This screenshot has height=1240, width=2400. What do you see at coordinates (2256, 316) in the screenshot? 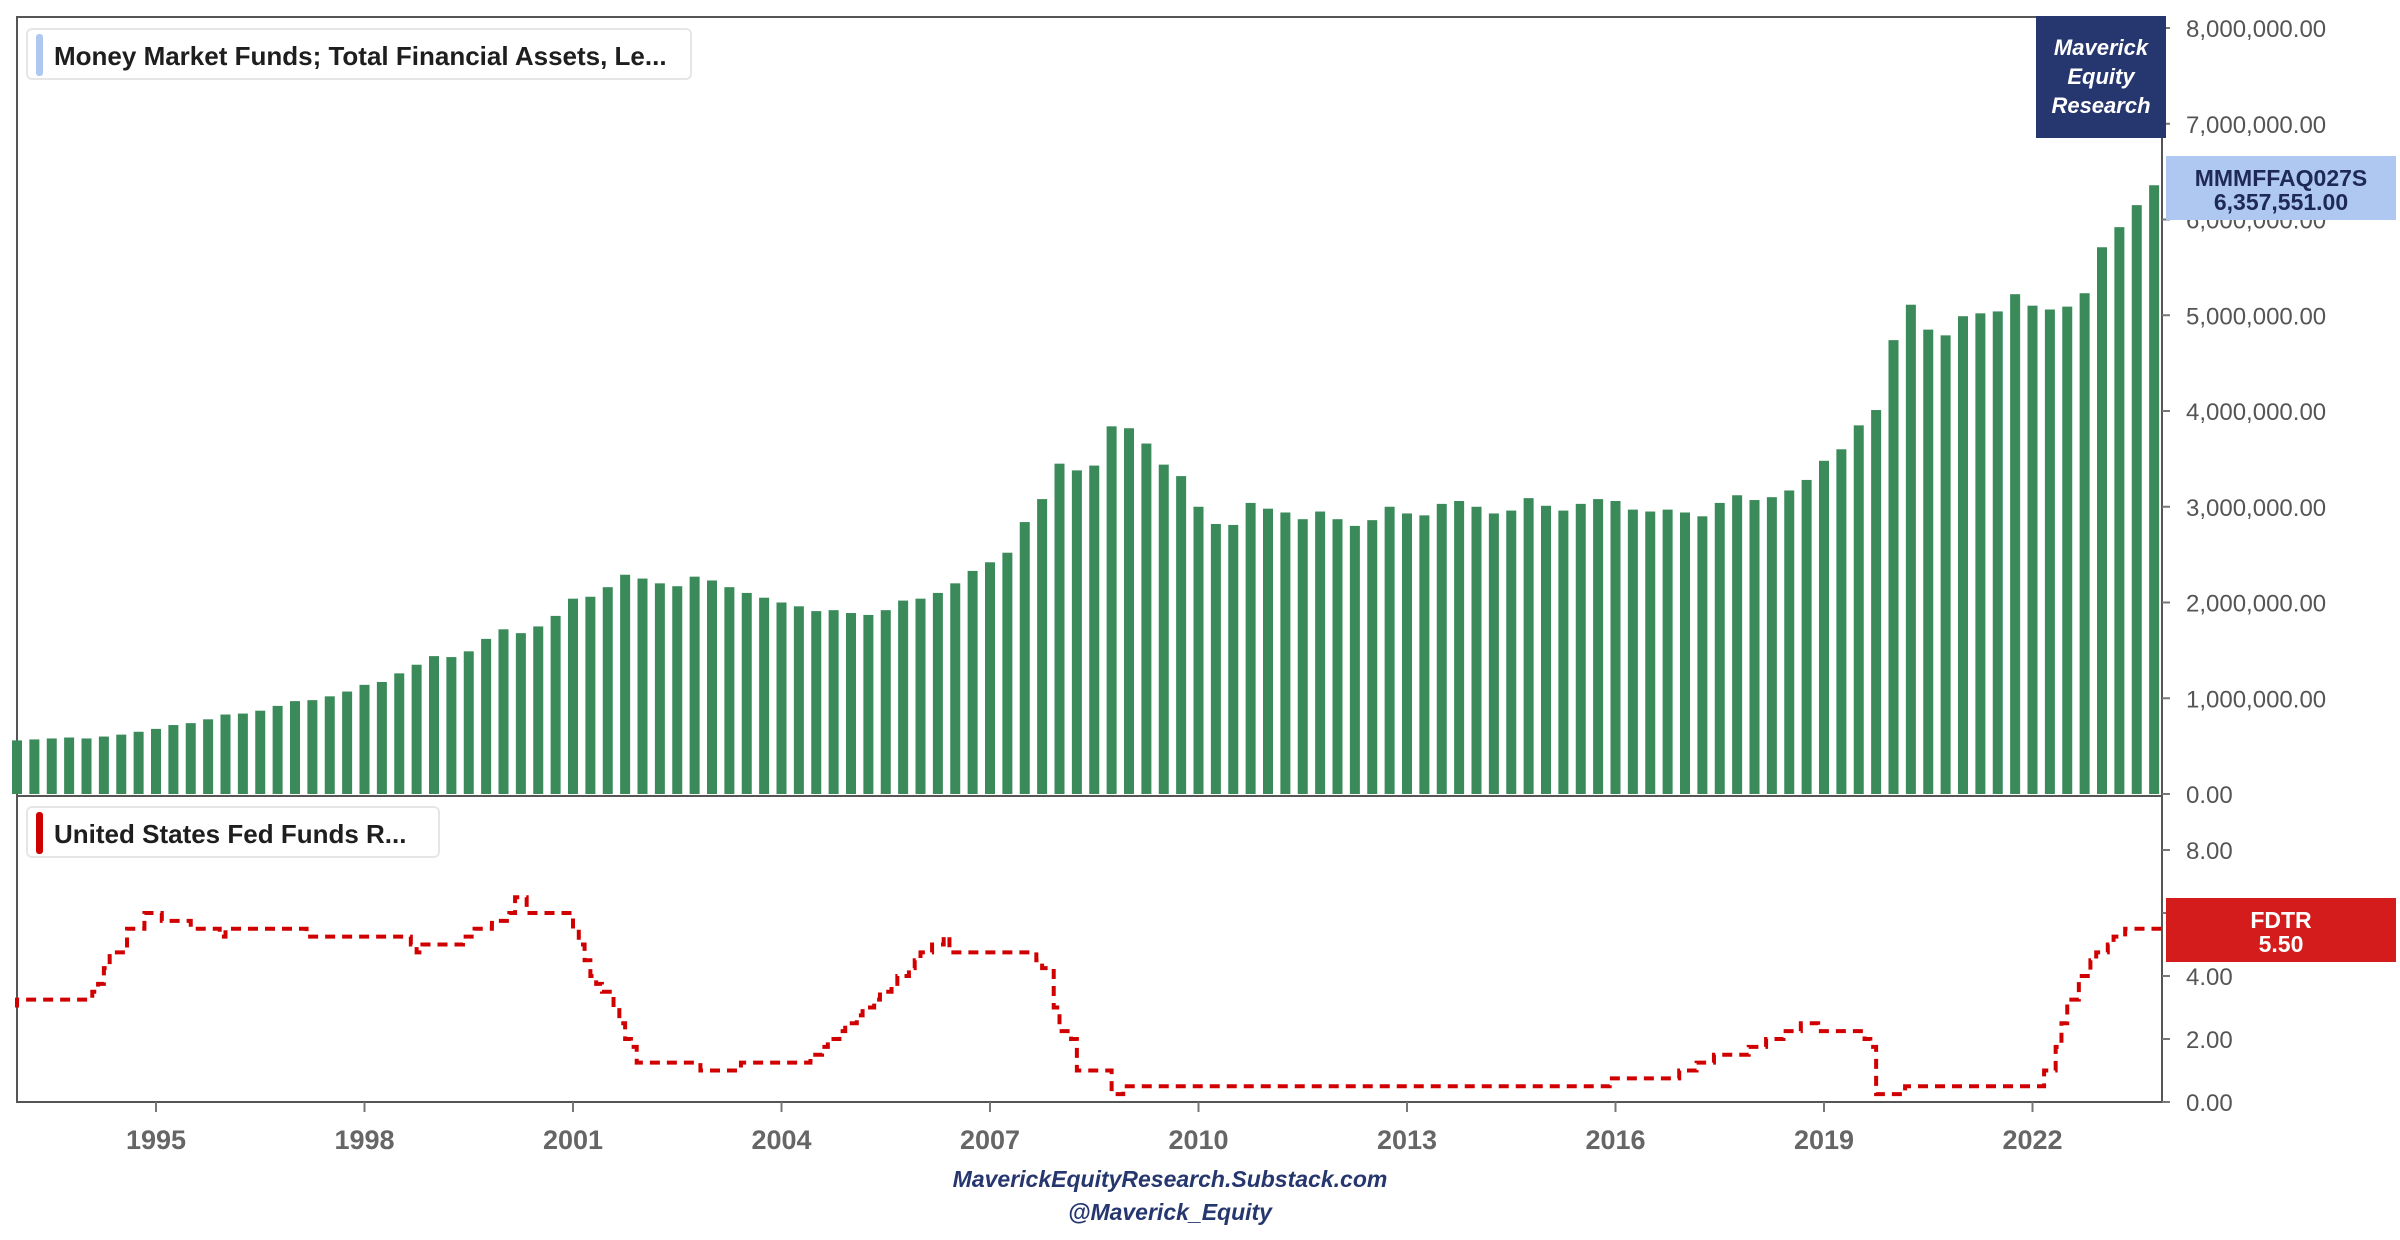
I see `y-tick-label: 5,000,000.00` at bounding box center [2256, 316].